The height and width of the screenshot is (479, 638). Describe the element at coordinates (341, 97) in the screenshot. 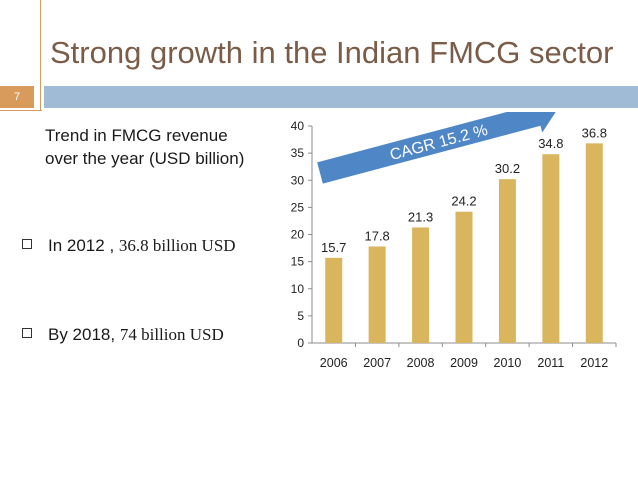

I see `title-bar` at that location.